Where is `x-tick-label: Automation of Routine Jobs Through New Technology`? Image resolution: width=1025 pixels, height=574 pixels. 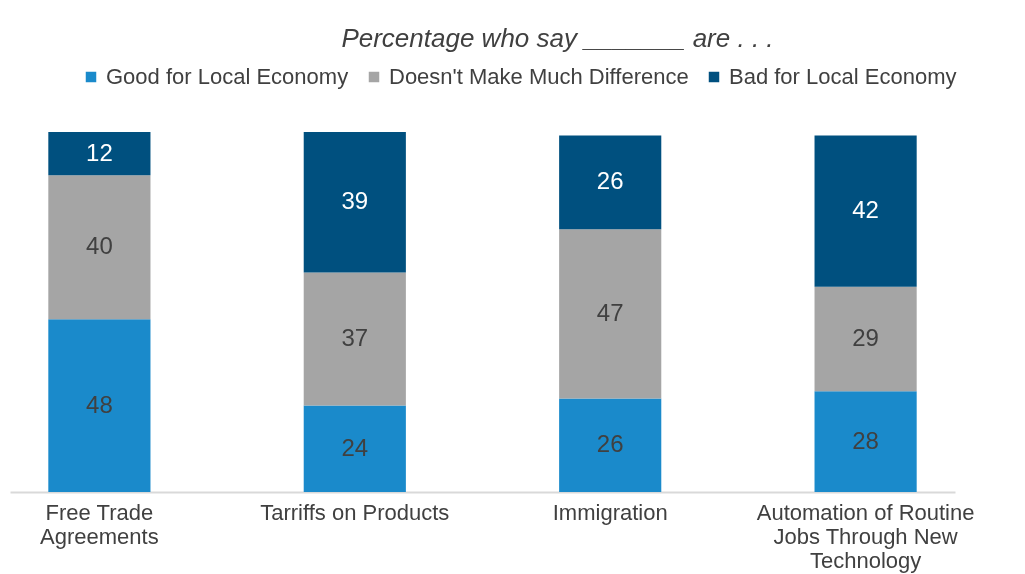
x-tick-label: Automation of Routine Jobs Through New Technology is located at coordinates (865, 536).